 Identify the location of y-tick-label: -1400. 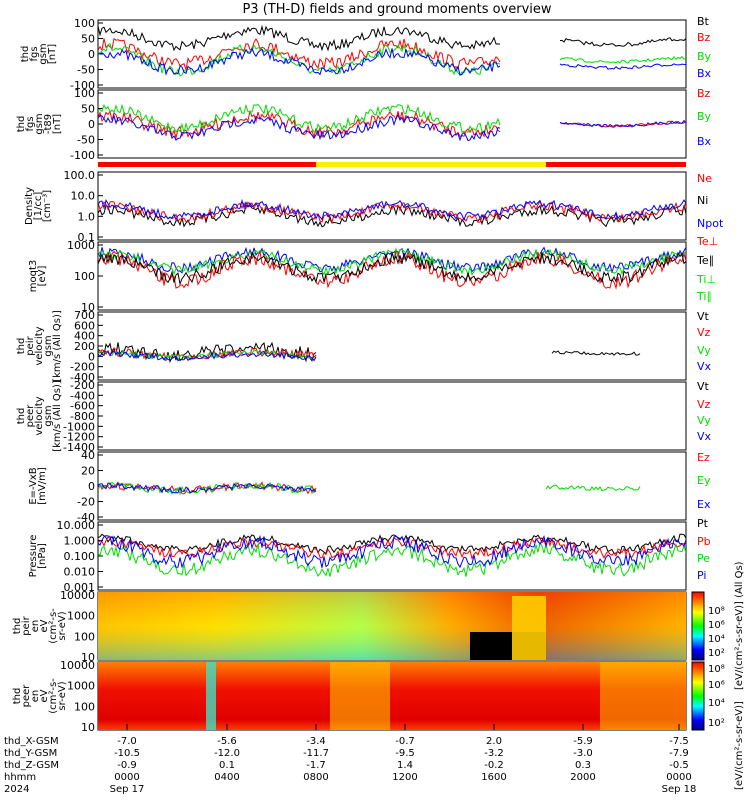
(79, 447).